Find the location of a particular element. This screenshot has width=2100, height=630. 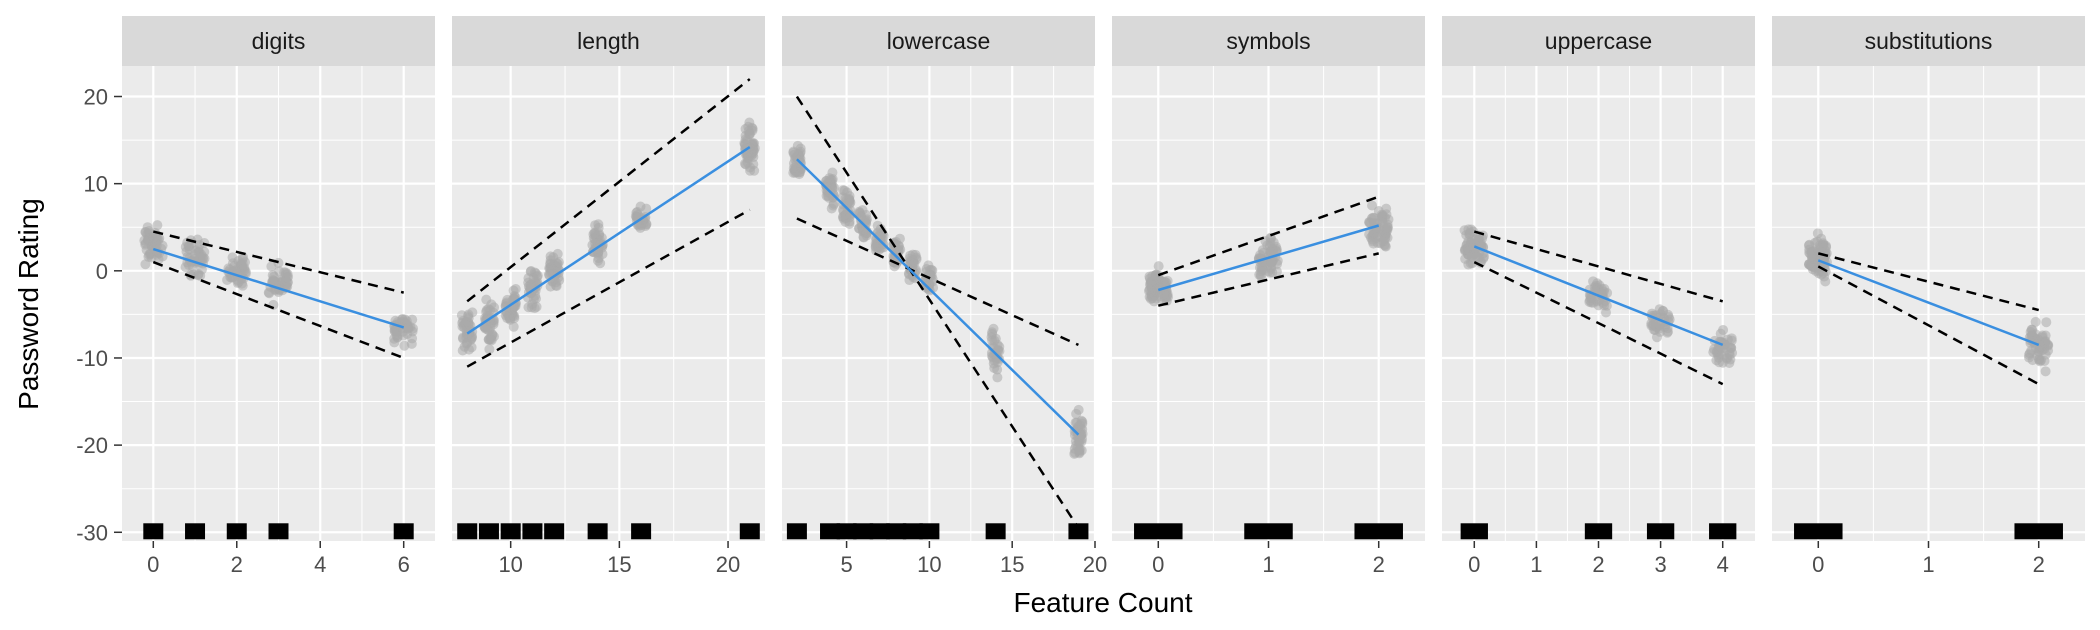

y-axis-title: Password Rating is located at coordinates (28, 304).